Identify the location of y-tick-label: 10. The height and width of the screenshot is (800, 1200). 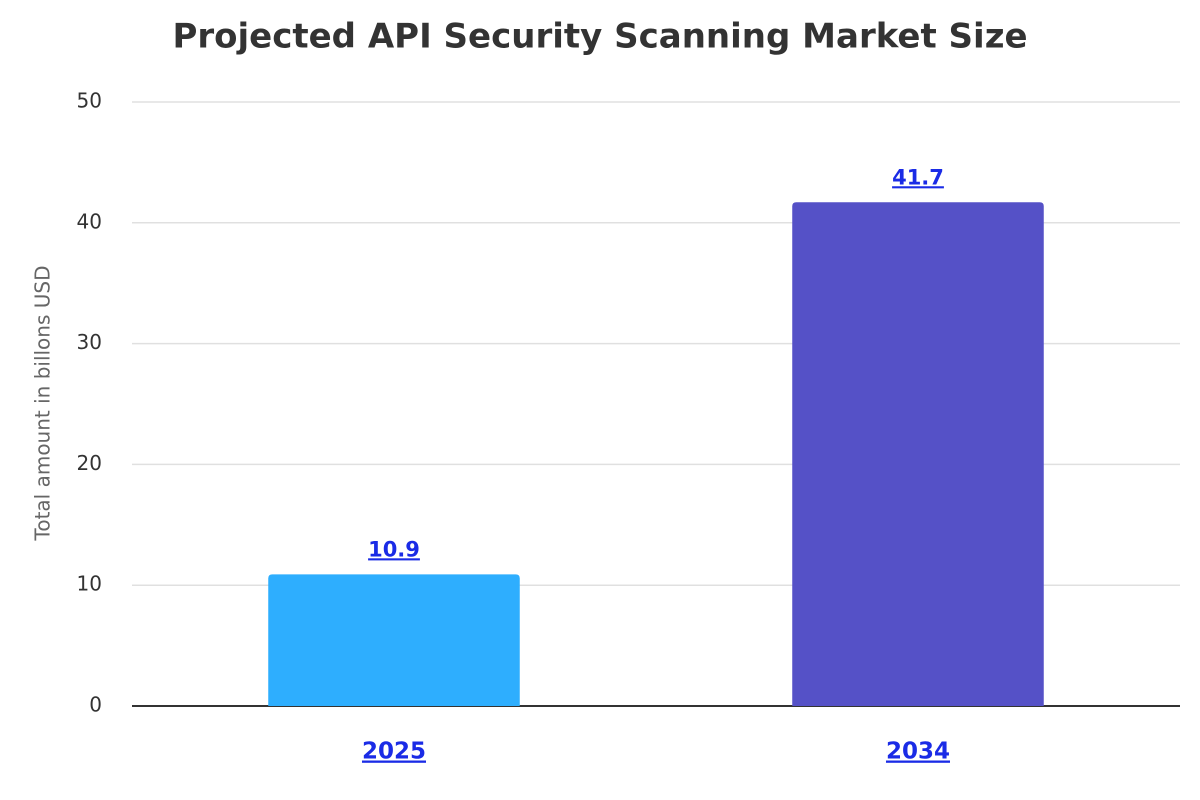
(89, 584).